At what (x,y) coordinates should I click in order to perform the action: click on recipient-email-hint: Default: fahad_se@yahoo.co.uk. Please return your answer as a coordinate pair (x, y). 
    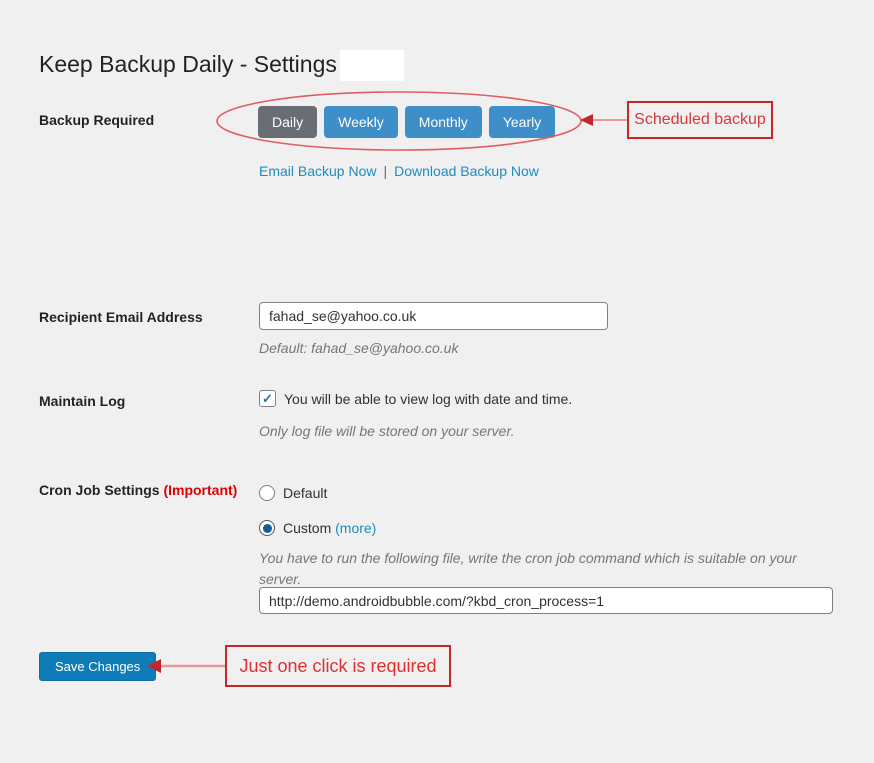
    Looking at the image, I should click on (359, 348).